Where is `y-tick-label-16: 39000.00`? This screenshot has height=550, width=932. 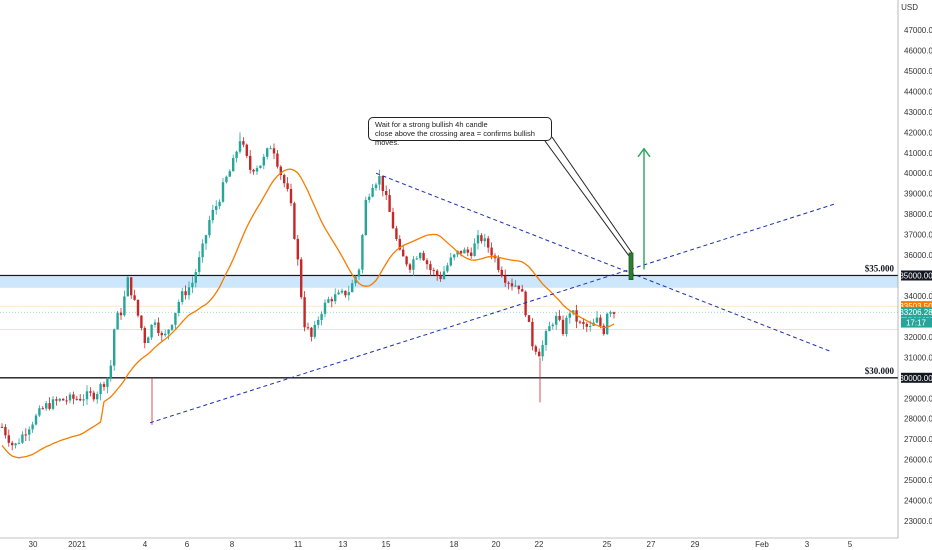 y-tick-label-16: 39000.00 is located at coordinates (918, 194).